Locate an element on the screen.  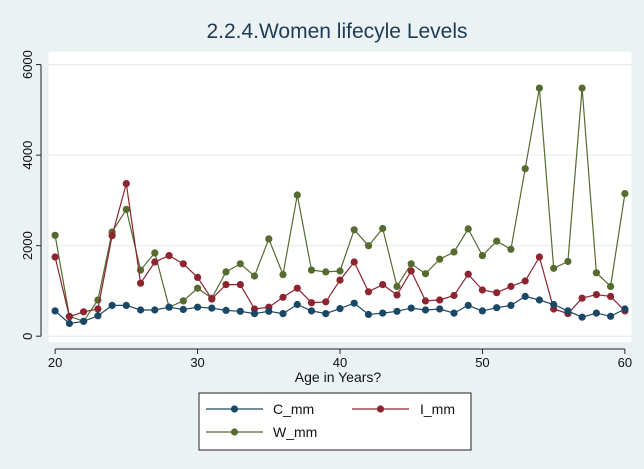
y-tick-label: 4000 is located at coordinates (27, 155).